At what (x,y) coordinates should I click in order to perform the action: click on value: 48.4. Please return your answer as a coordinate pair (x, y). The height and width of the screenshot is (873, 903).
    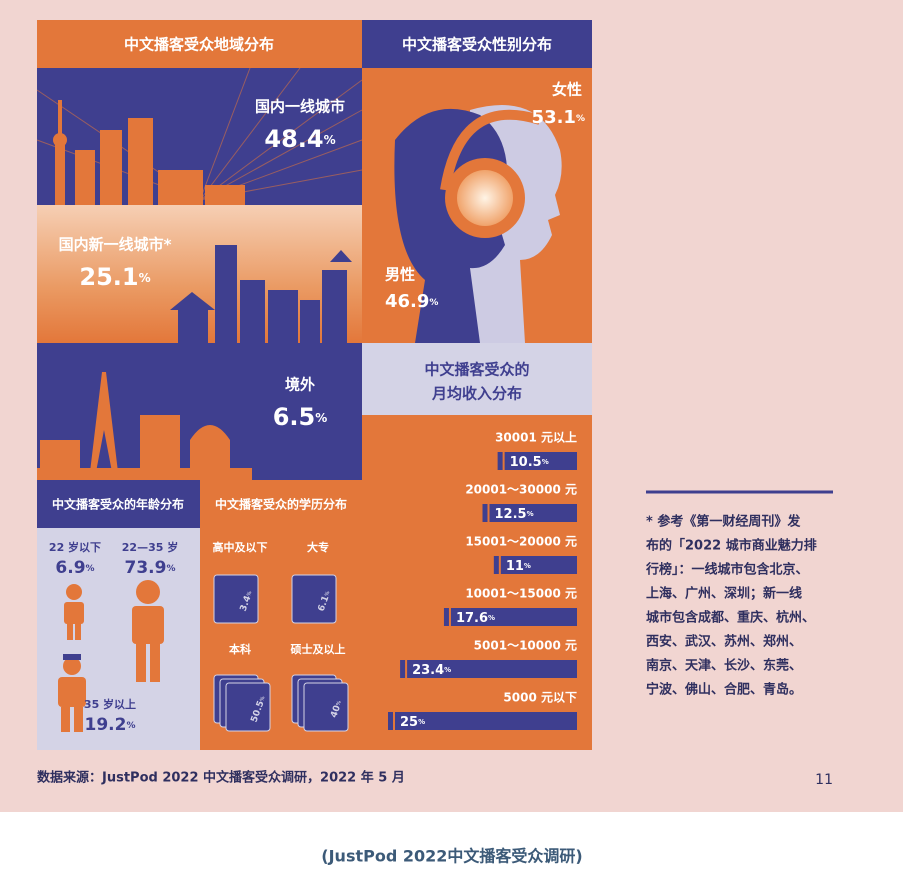
    Looking at the image, I should click on (293, 139).